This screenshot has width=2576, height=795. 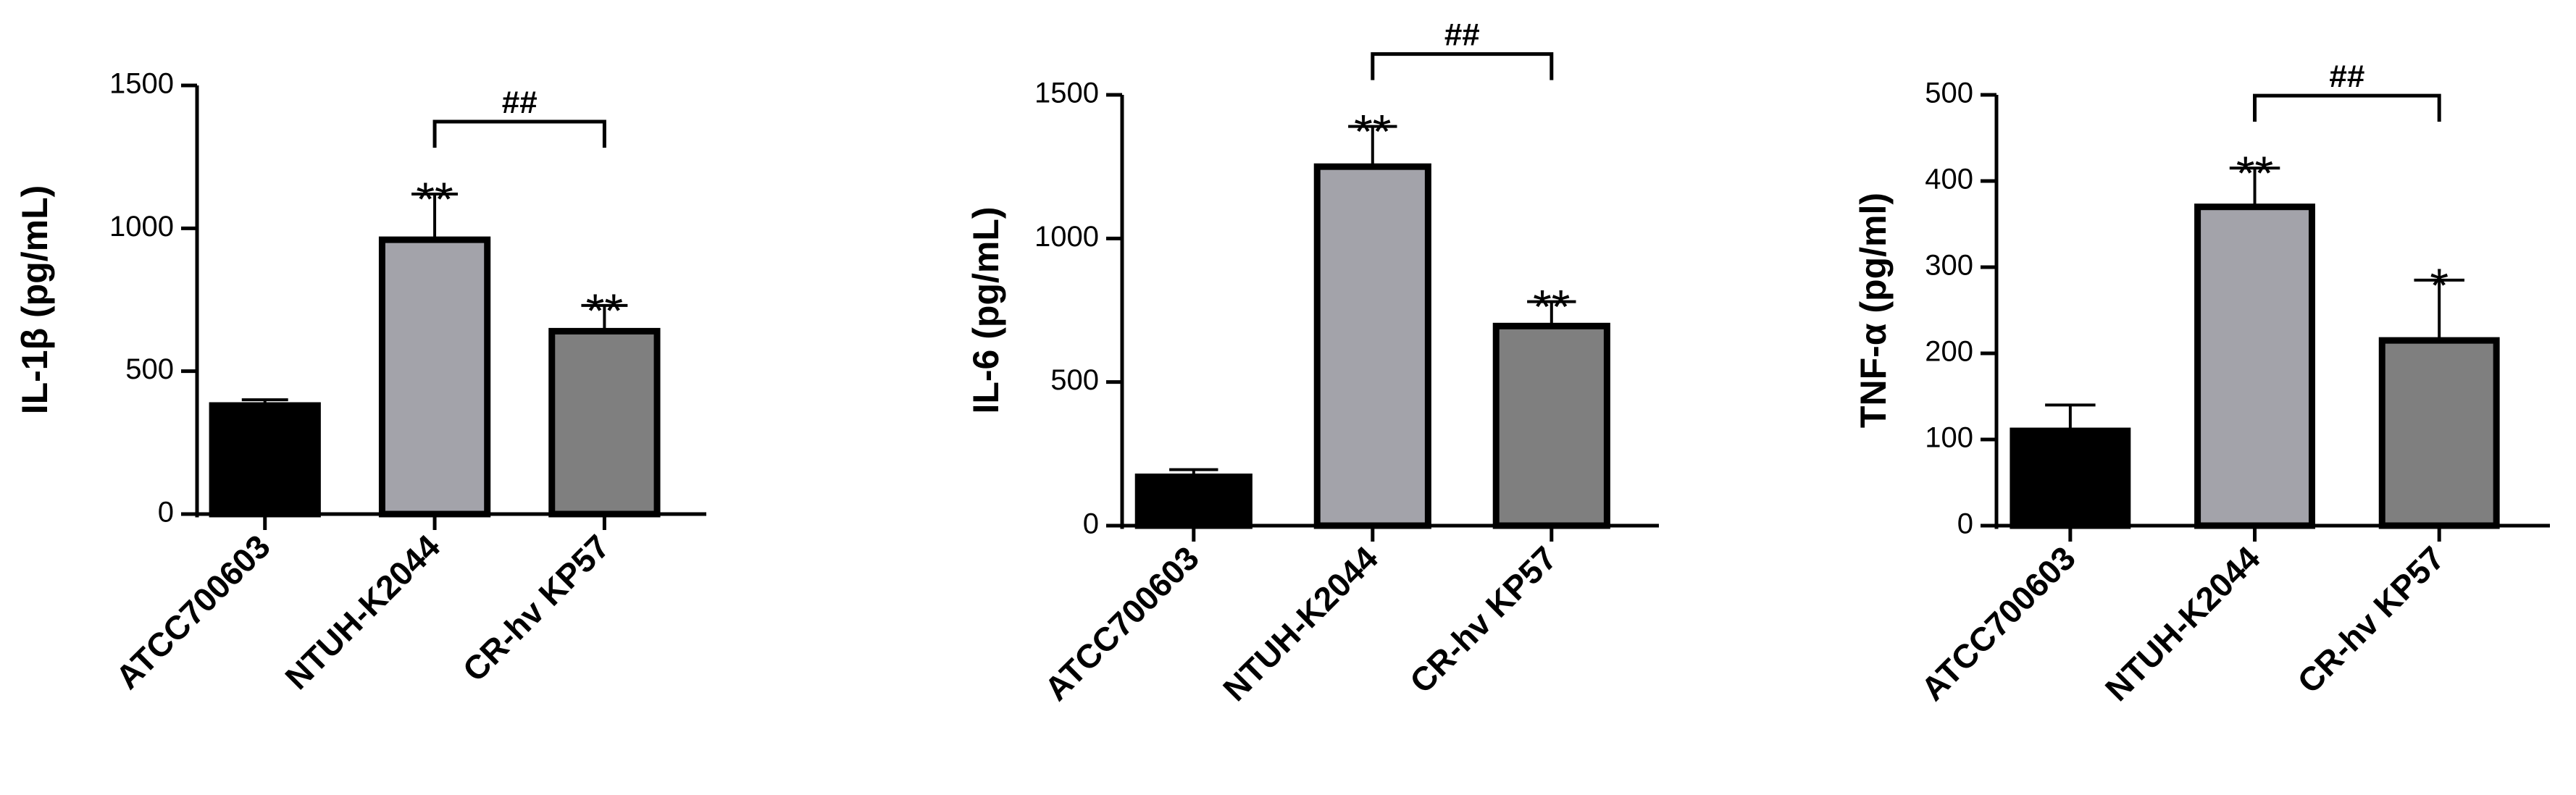 What do you see at coordinates (34, 300) in the screenshot?
I see `y-axis-label: IL-1β (pg/mL)` at bounding box center [34, 300].